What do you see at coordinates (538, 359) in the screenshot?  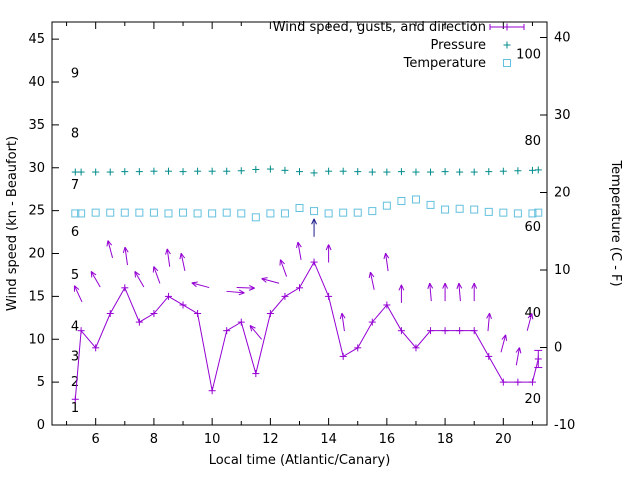 I see `wind-errorbar` at bounding box center [538, 359].